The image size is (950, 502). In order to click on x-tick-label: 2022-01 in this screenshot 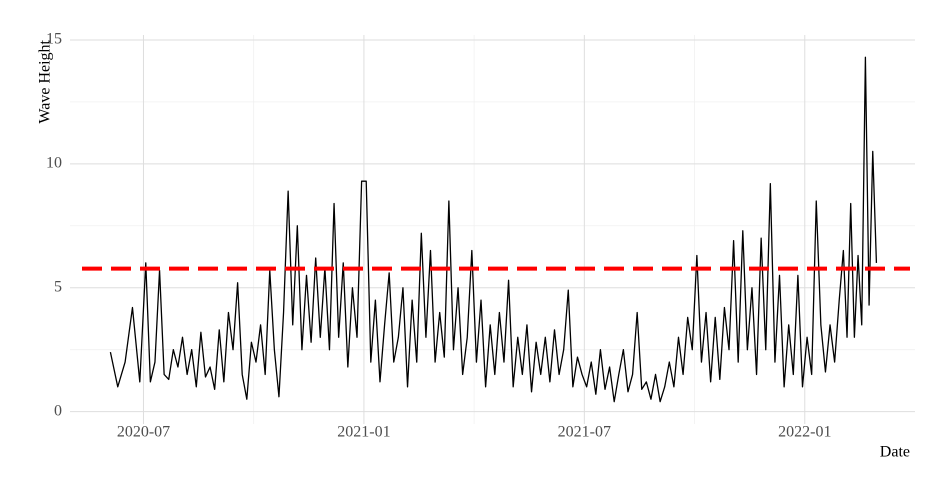, I will do `click(804, 432)`.